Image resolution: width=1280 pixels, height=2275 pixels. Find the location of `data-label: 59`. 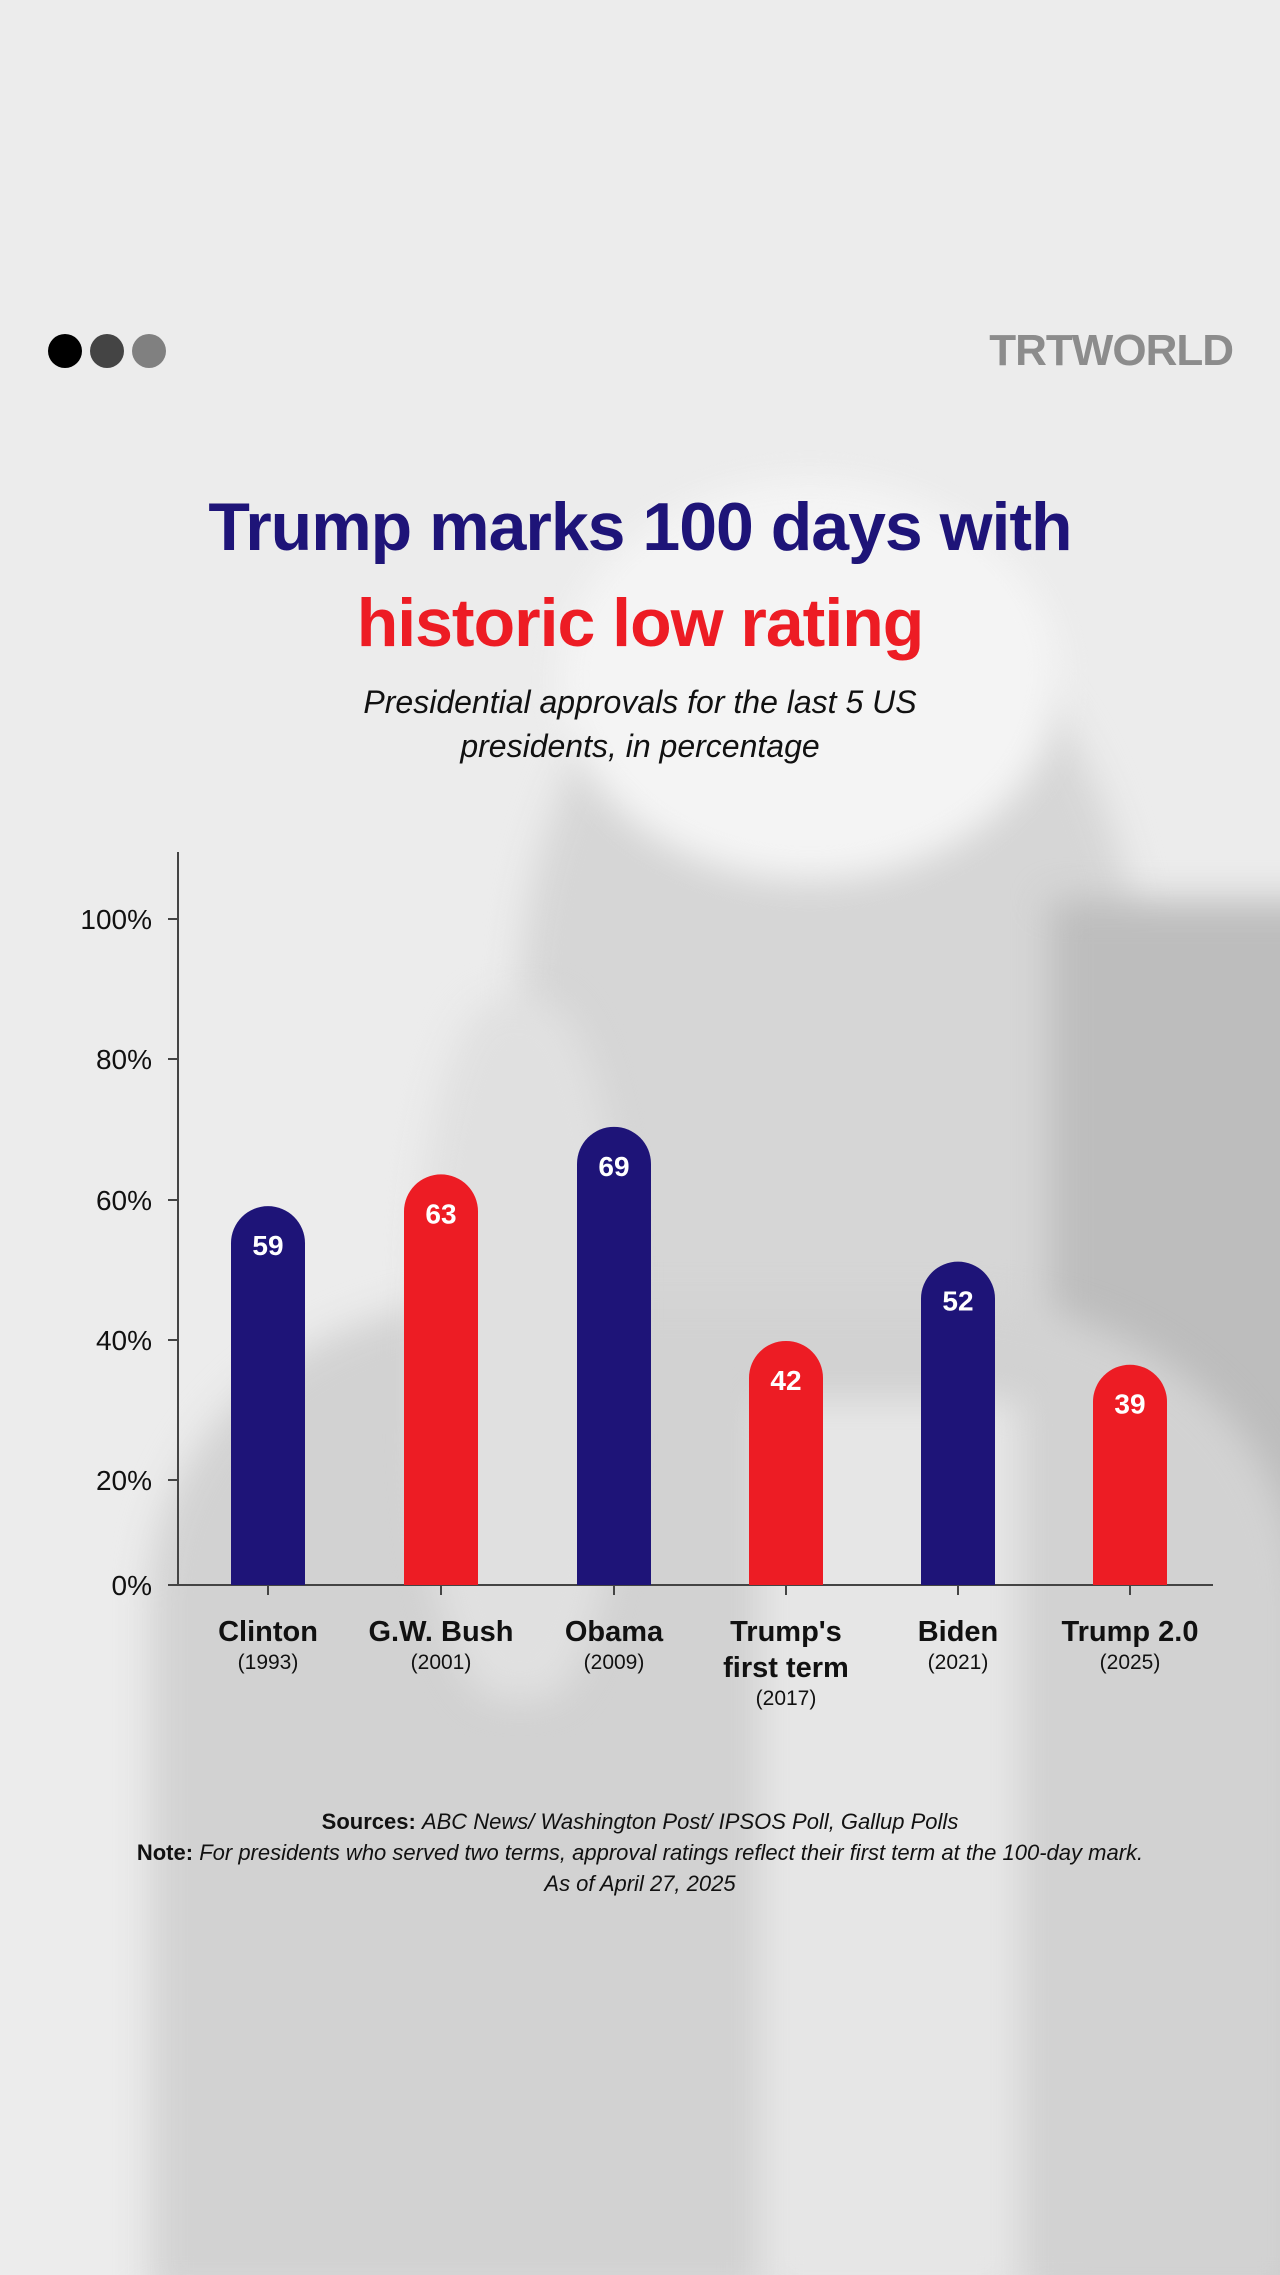

data-label: 59 is located at coordinates (267, 1245).